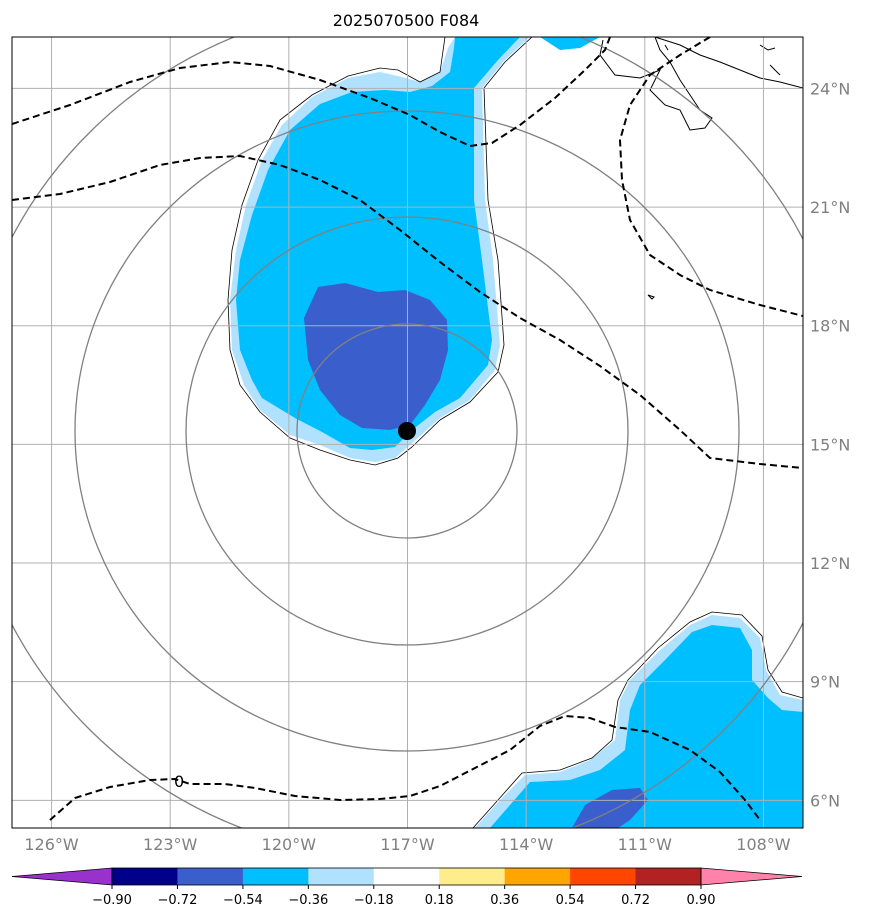  Describe the element at coordinates (570, 900) in the screenshot. I see `colorbar-tick-label: 0.54` at that location.